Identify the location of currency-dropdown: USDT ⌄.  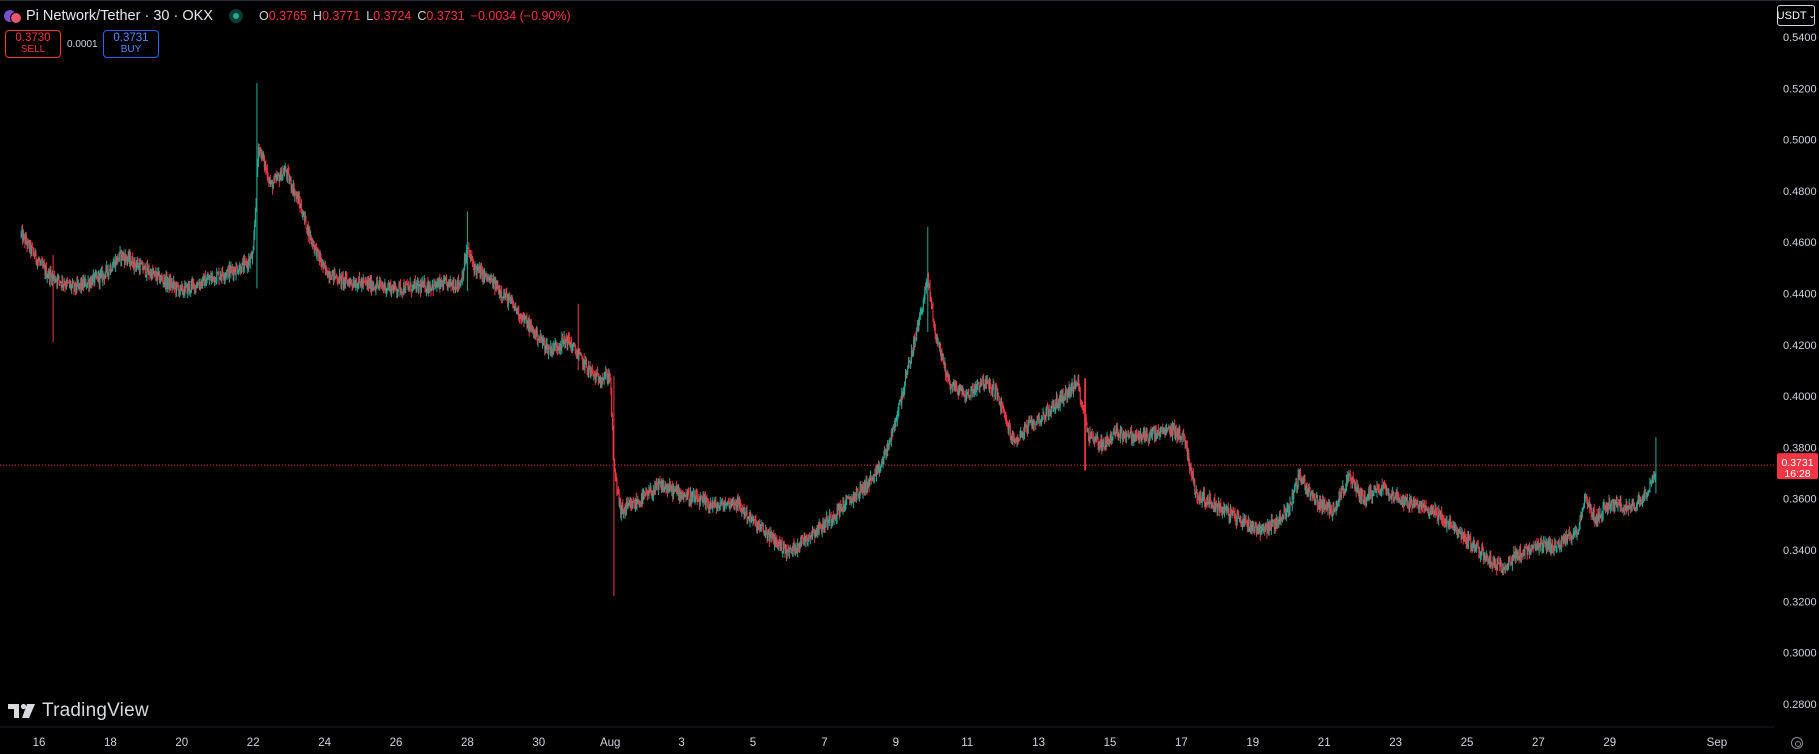
(1796, 15).